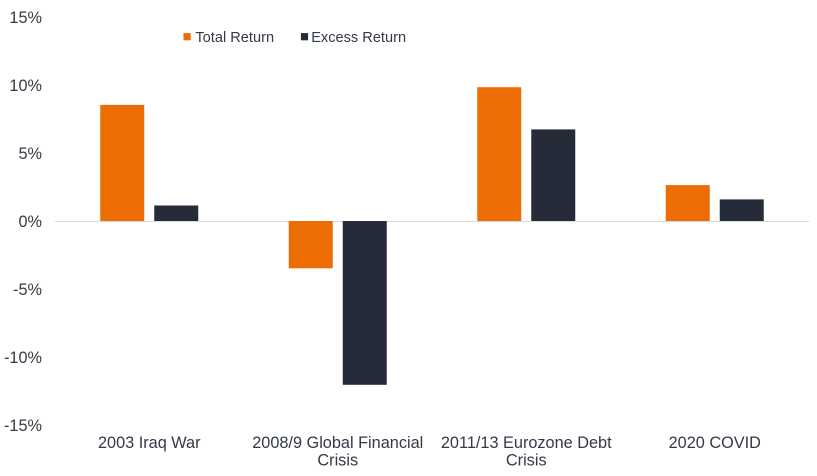  Describe the element at coordinates (337, 443) in the screenshot. I see `svg-text: 2008/9 Global Financial` at that location.